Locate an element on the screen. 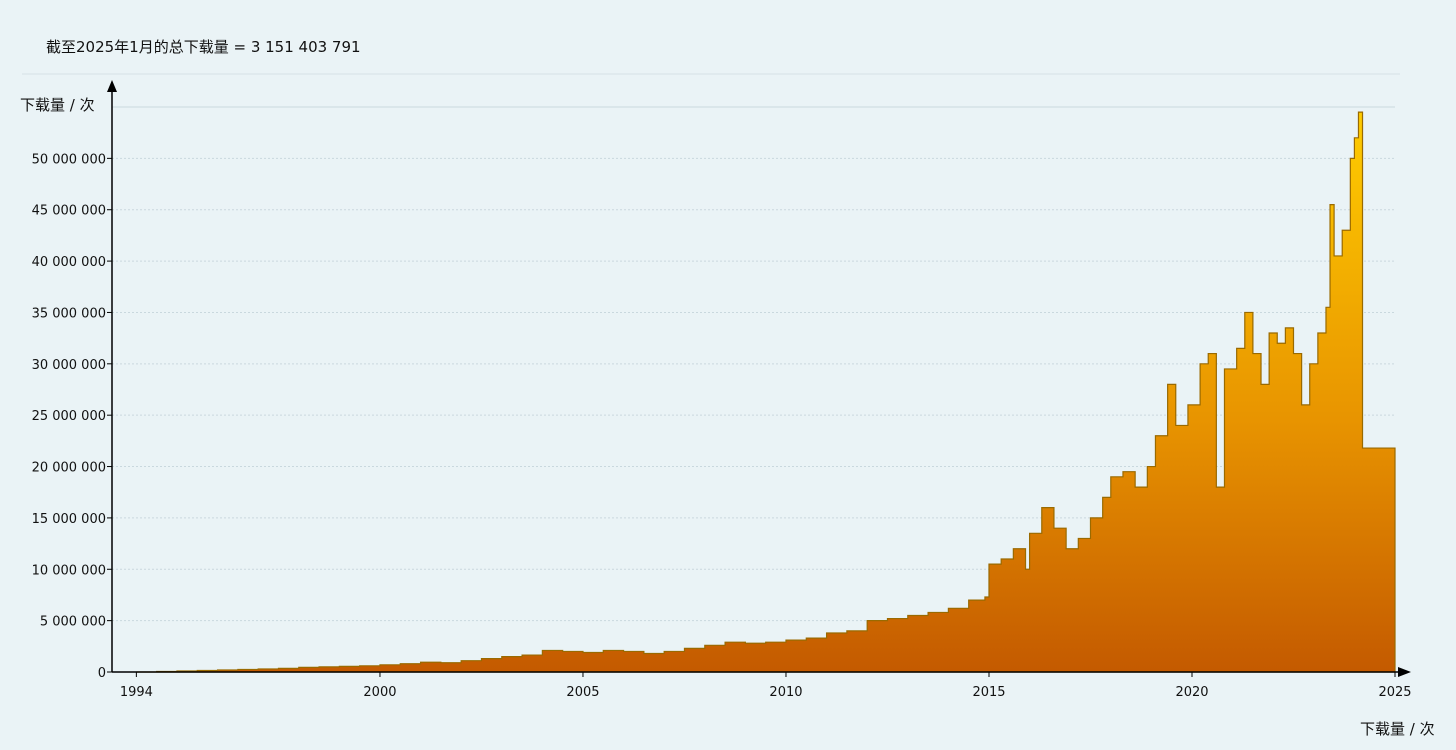  summary-value: 3 151 403 791 is located at coordinates (305, 47).